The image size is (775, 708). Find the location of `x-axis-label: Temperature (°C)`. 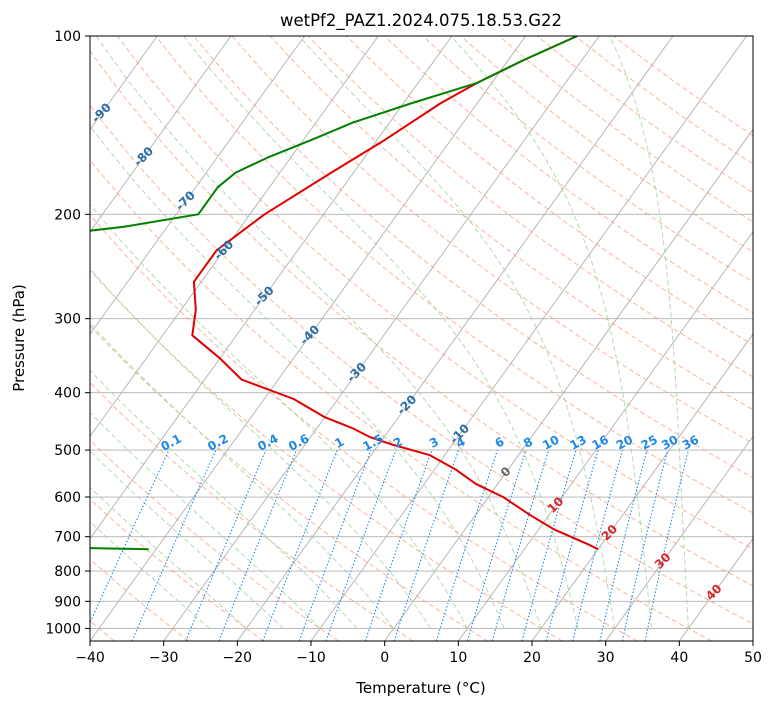

x-axis-label: Temperature (°C) is located at coordinates (420, 688).